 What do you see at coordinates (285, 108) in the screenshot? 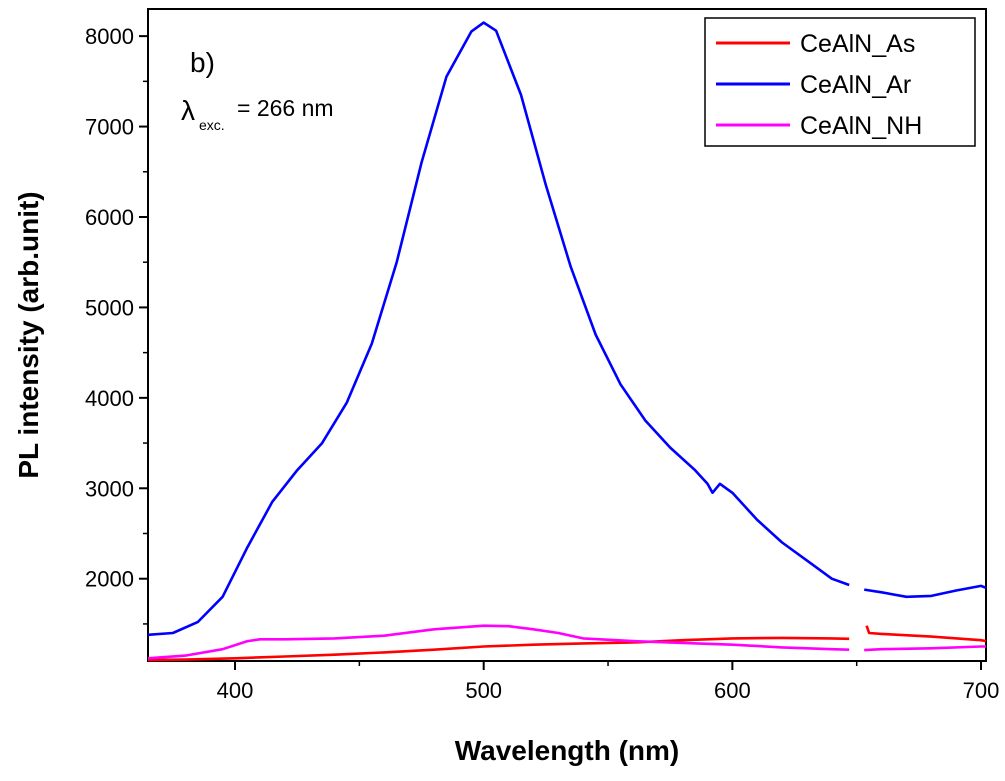
I see `excitation-value: = 266 nm` at bounding box center [285, 108].